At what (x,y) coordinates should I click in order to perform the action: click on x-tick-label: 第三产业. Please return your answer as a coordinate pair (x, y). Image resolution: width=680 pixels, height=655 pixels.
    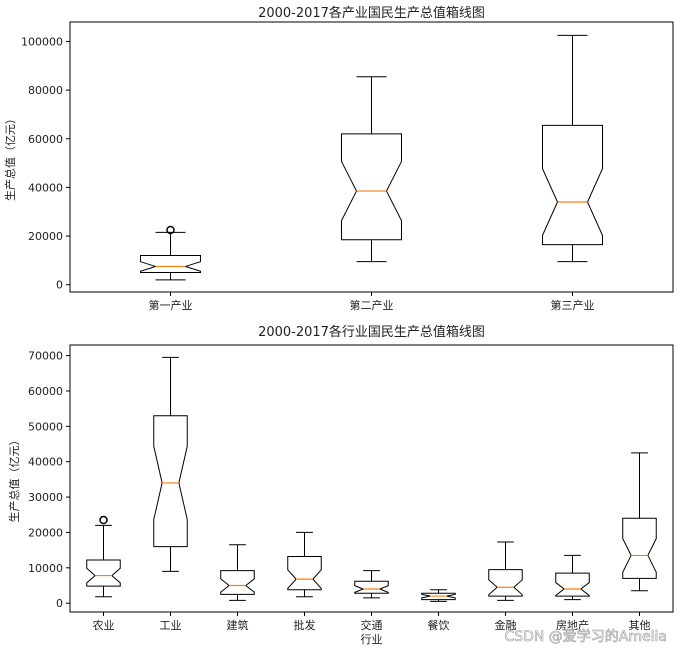
    Looking at the image, I should click on (573, 305).